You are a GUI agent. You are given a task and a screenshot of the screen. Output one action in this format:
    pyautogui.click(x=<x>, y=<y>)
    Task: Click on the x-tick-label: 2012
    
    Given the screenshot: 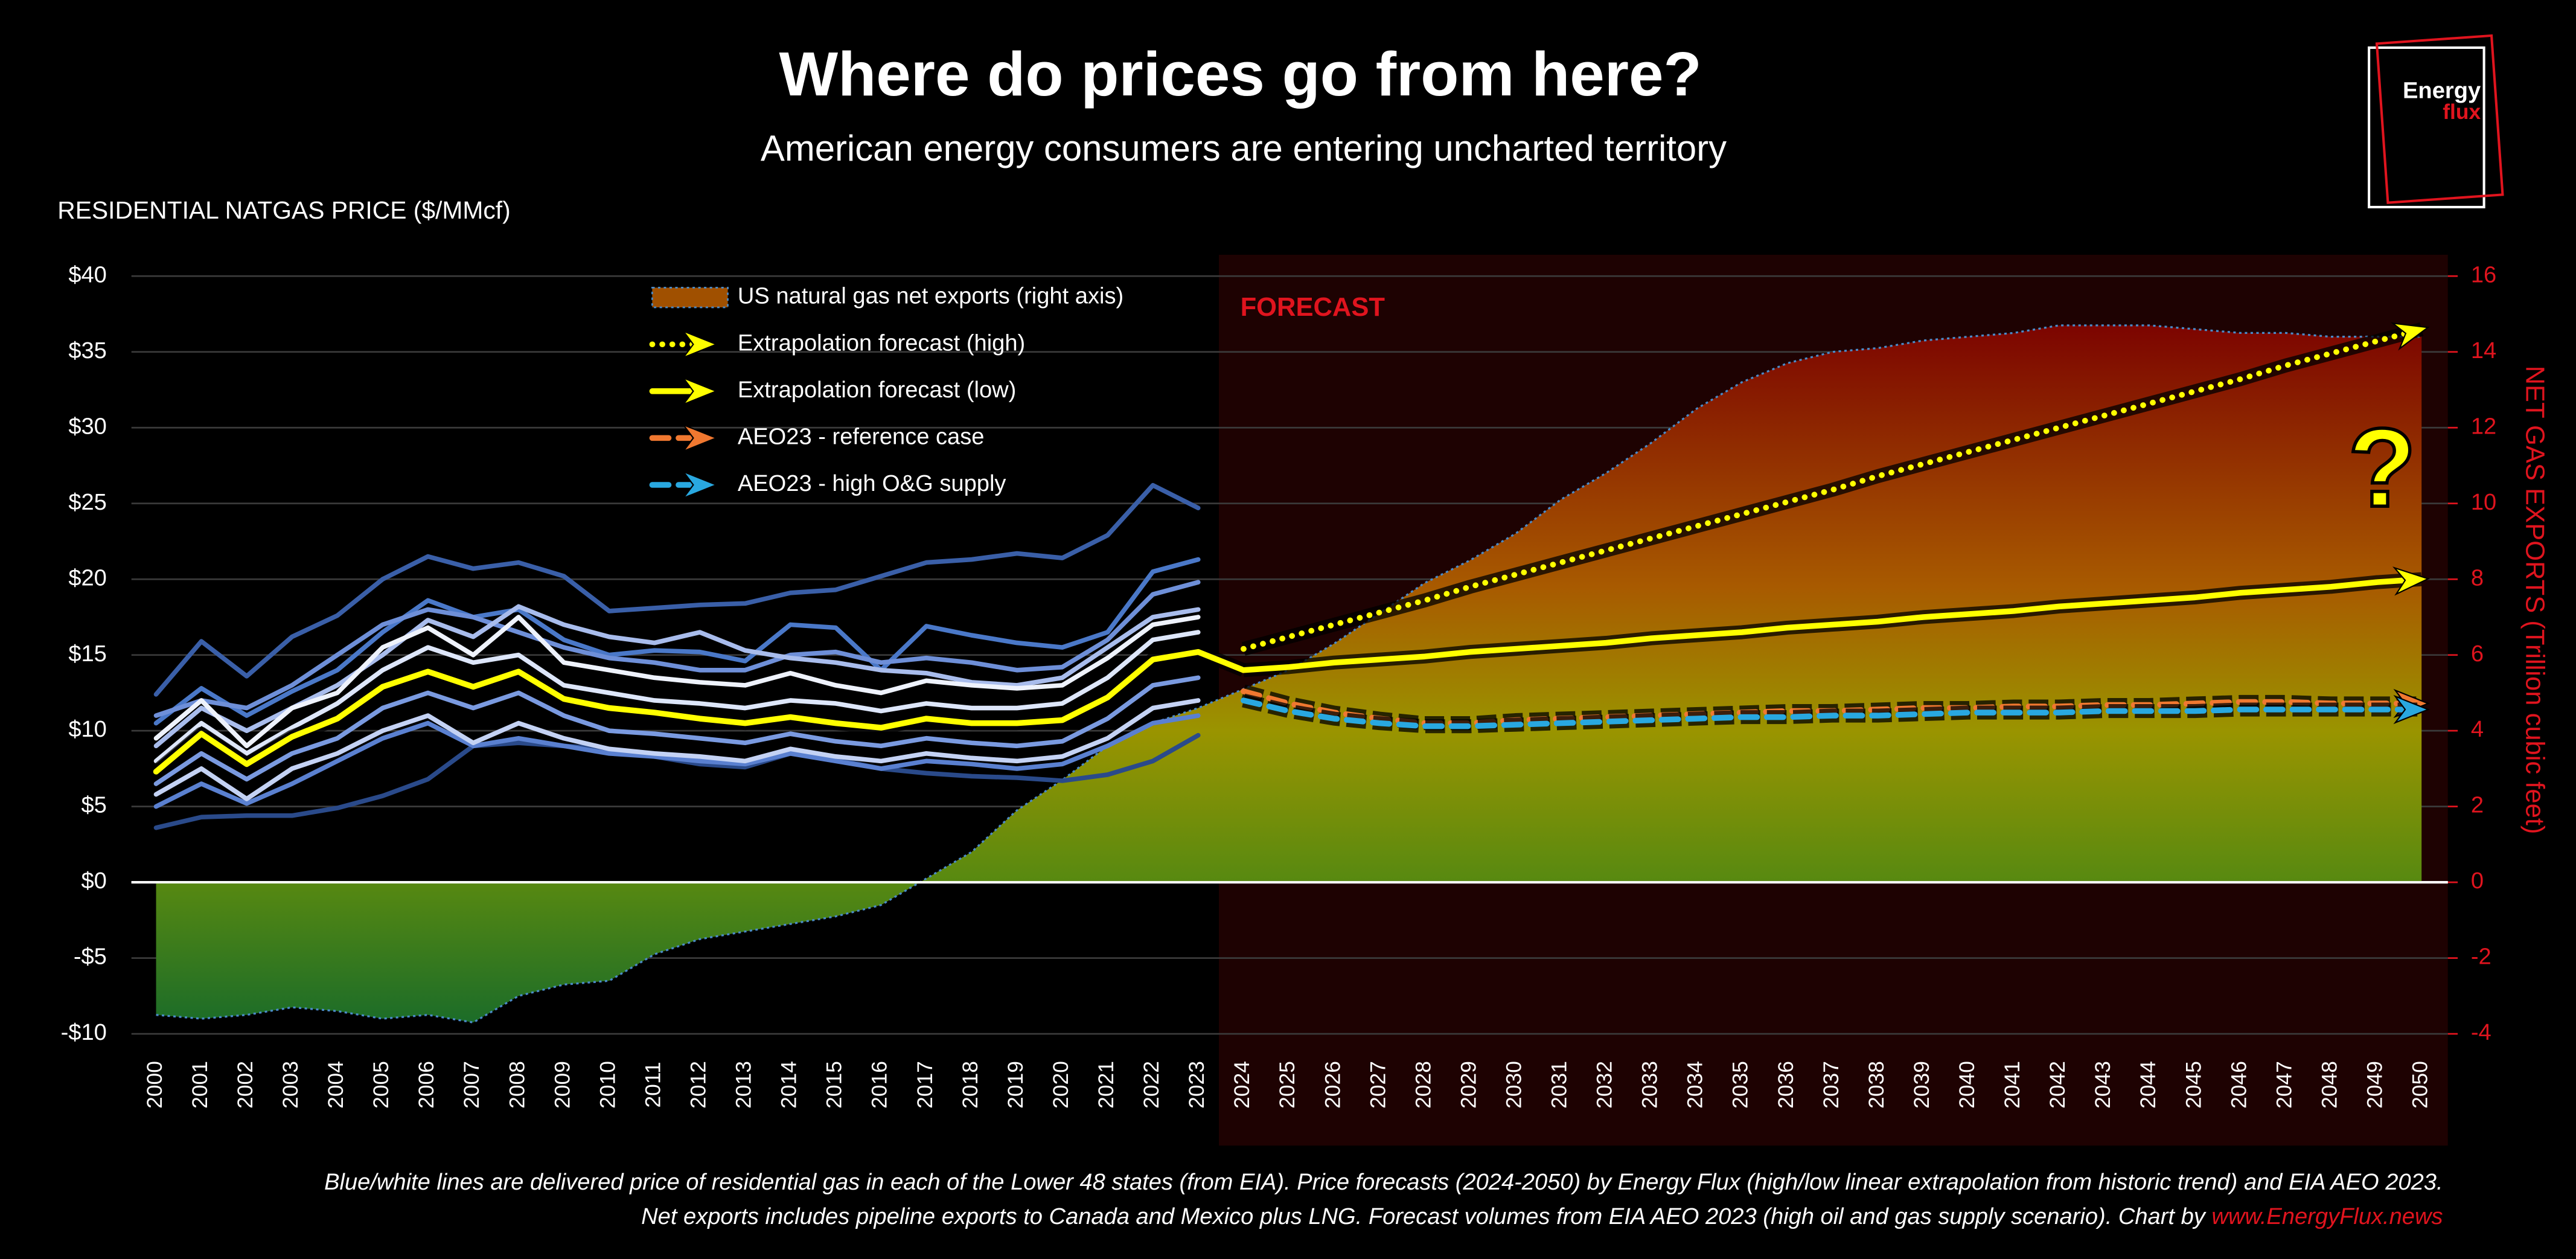 What is the action you would take?
    pyautogui.click(x=699, y=1085)
    